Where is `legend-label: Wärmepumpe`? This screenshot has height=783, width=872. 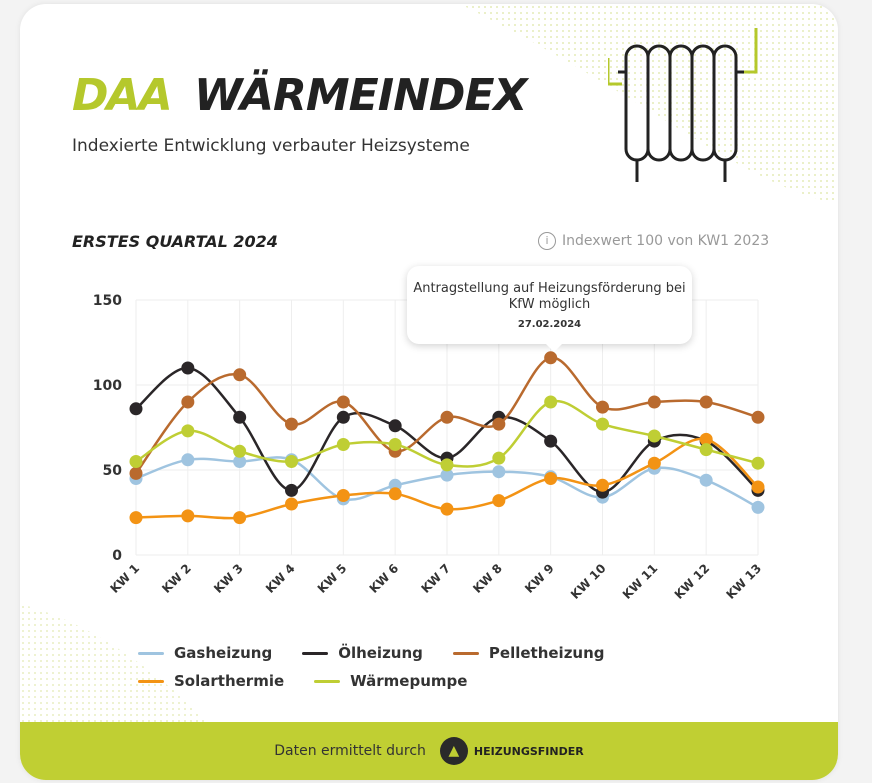 legend-label: Wärmepumpe is located at coordinates (409, 681).